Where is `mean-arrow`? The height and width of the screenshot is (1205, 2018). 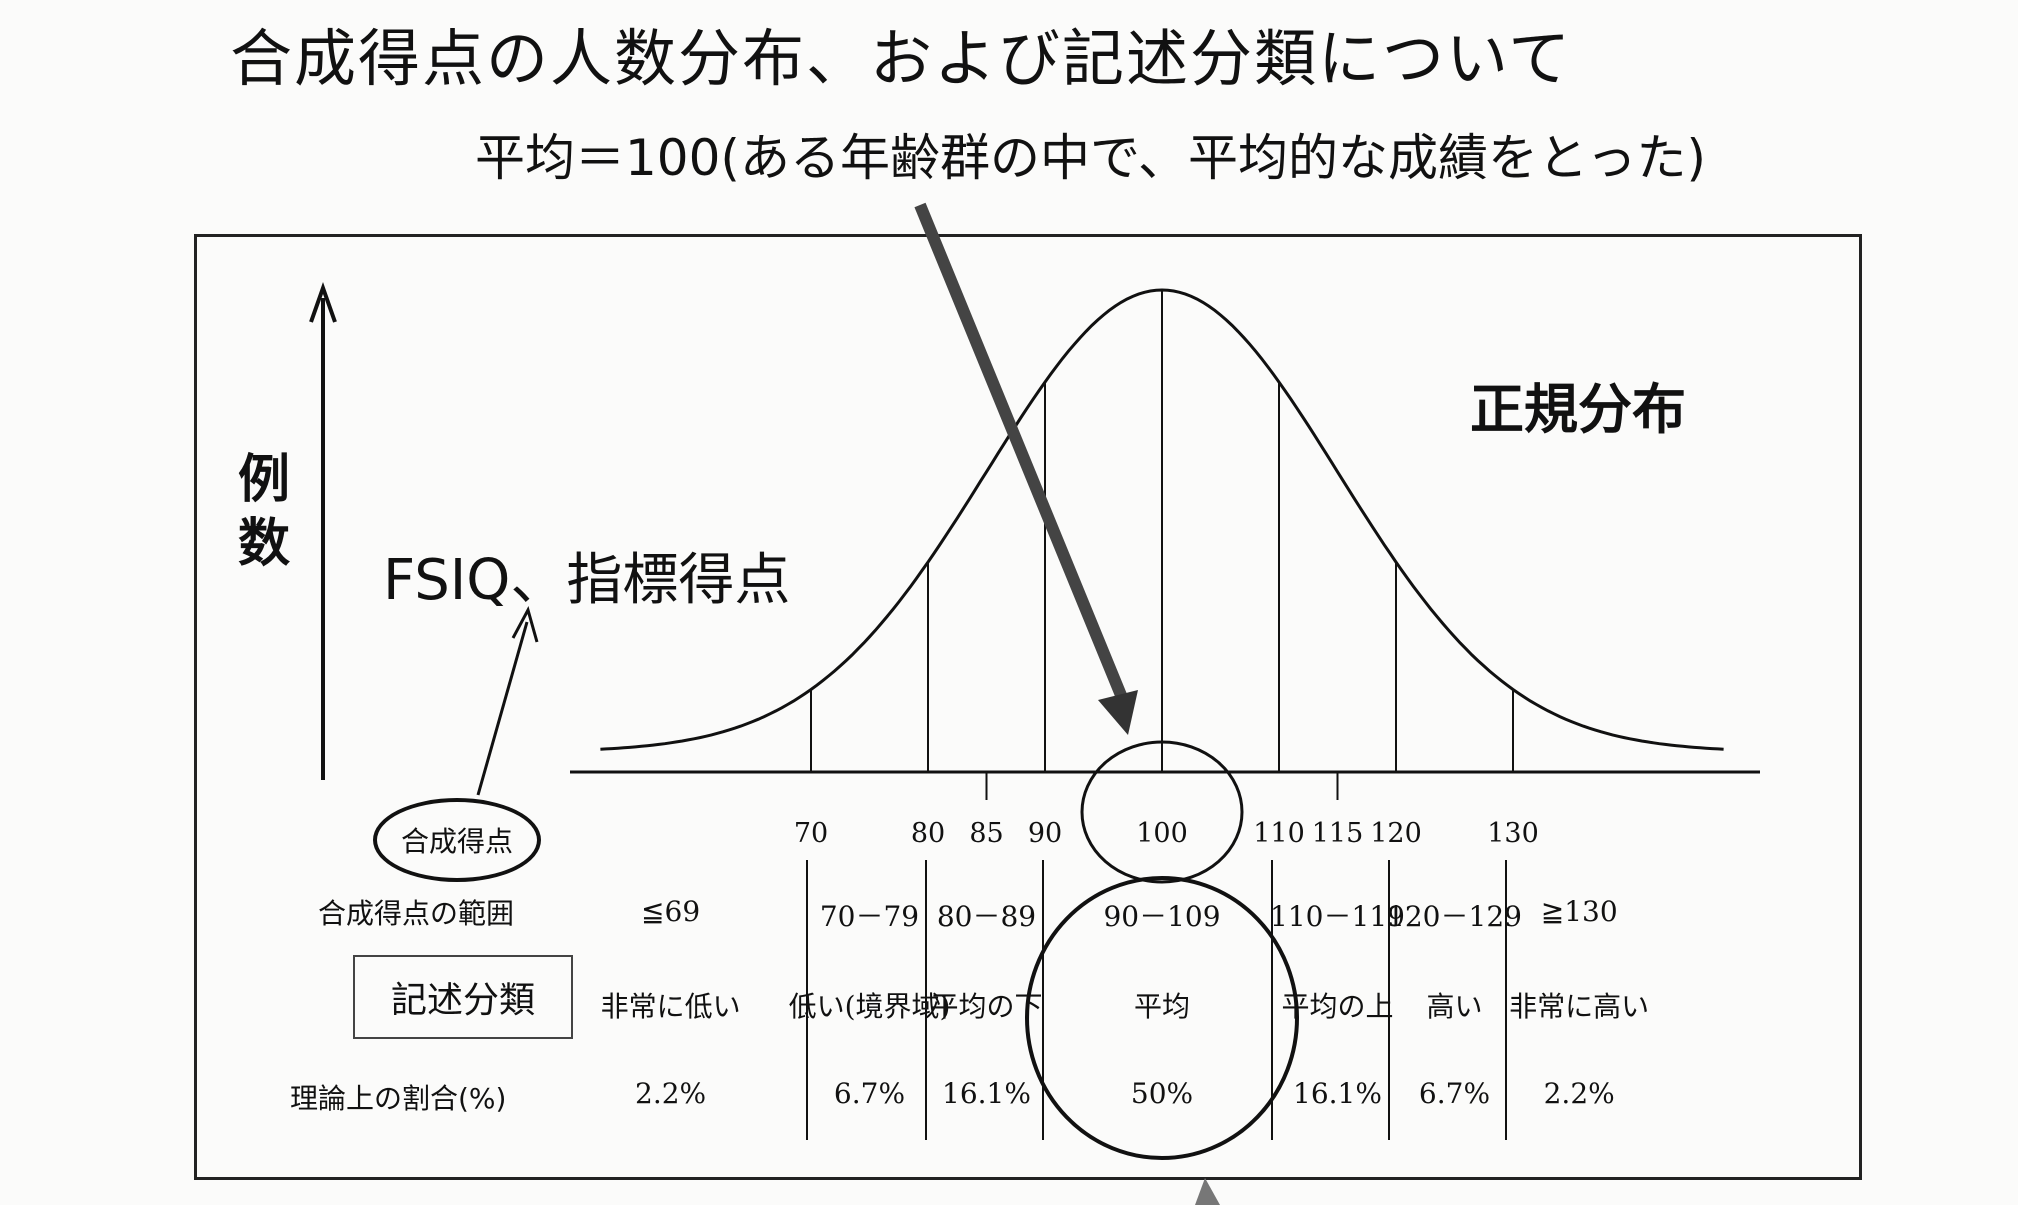 mean-arrow is located at coordinates (1022, 455).